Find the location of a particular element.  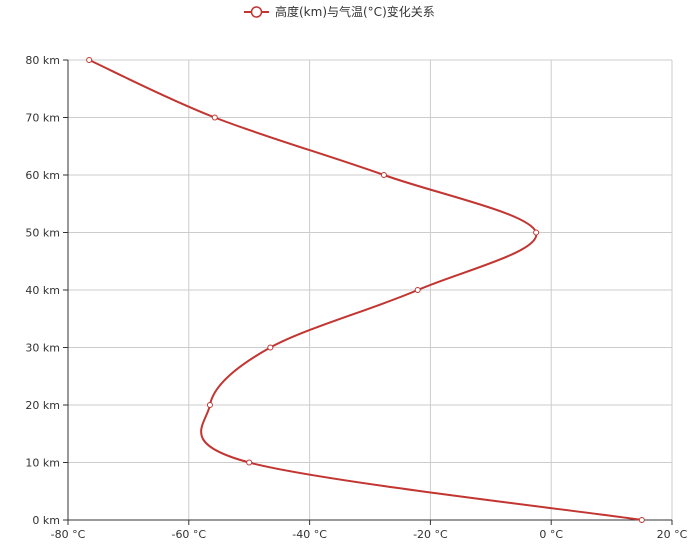

x-tick-label: -80 °C is located at coordinates (68, 534).